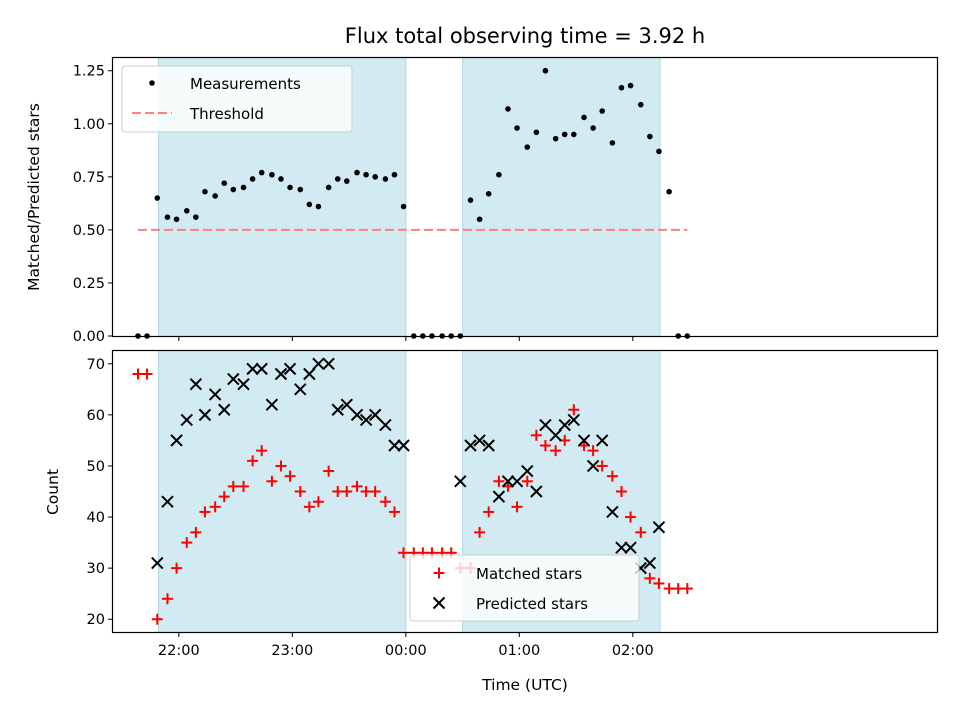 This screenshot has width=960, height=720. I want to click on chart-title: Flux total observing time = 3.92 h, so click(525, 36).